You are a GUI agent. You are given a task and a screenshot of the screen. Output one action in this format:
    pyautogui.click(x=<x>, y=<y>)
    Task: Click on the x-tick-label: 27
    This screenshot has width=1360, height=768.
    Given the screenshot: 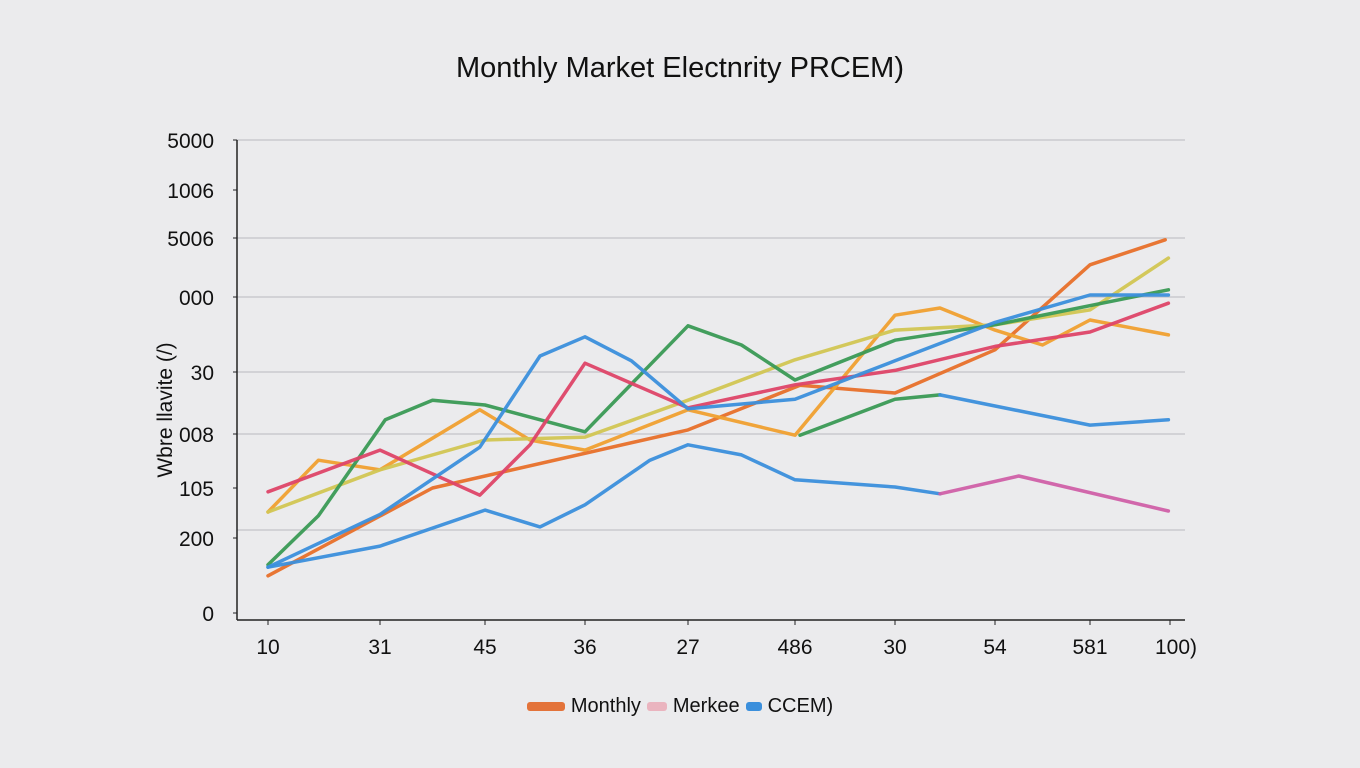 What is the action you would take?
    pyautogui.click(x=687, y=647)
    